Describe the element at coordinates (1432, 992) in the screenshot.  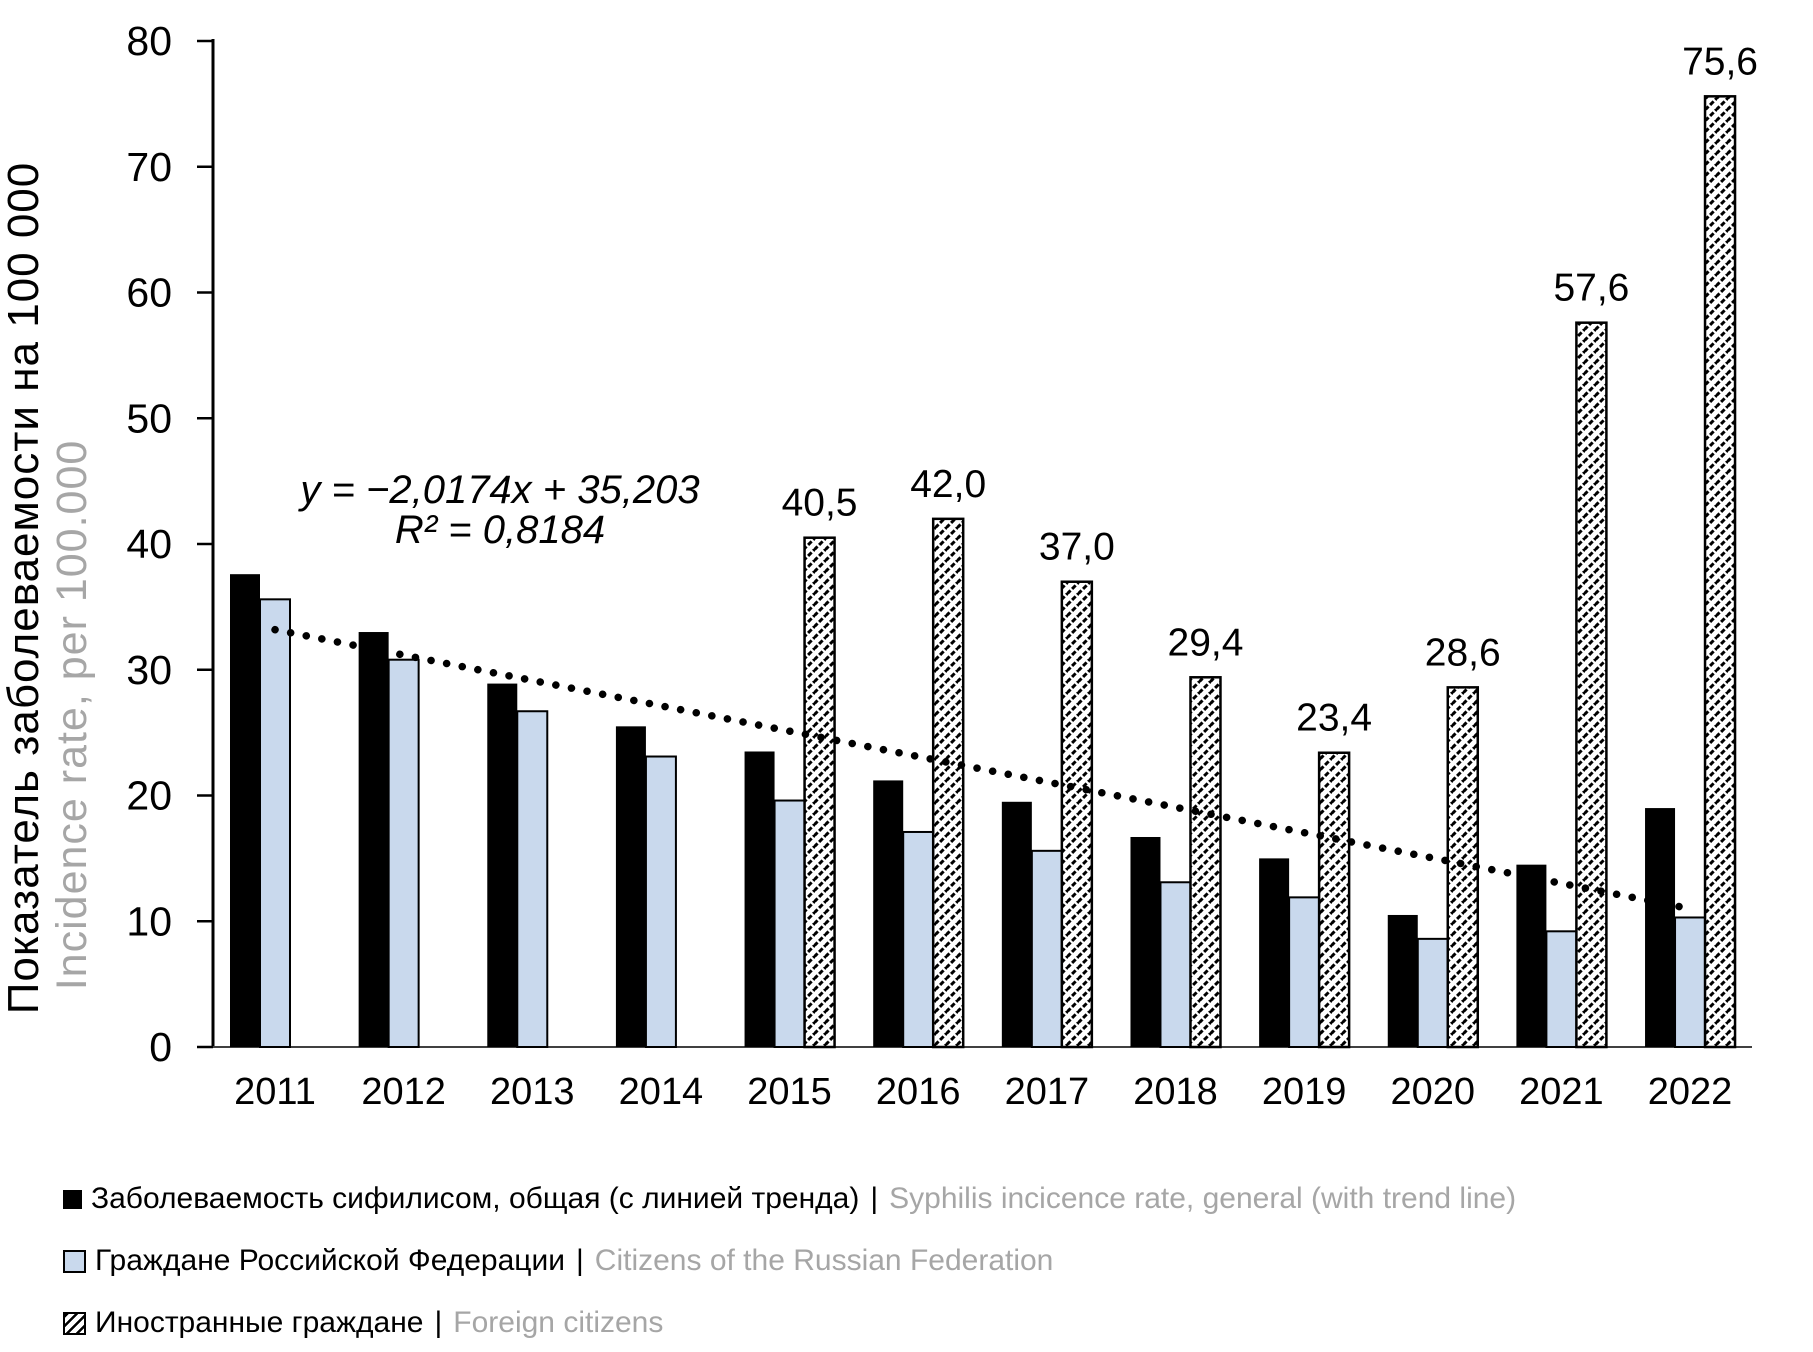
I see `bar-citizens-2020` at that location.